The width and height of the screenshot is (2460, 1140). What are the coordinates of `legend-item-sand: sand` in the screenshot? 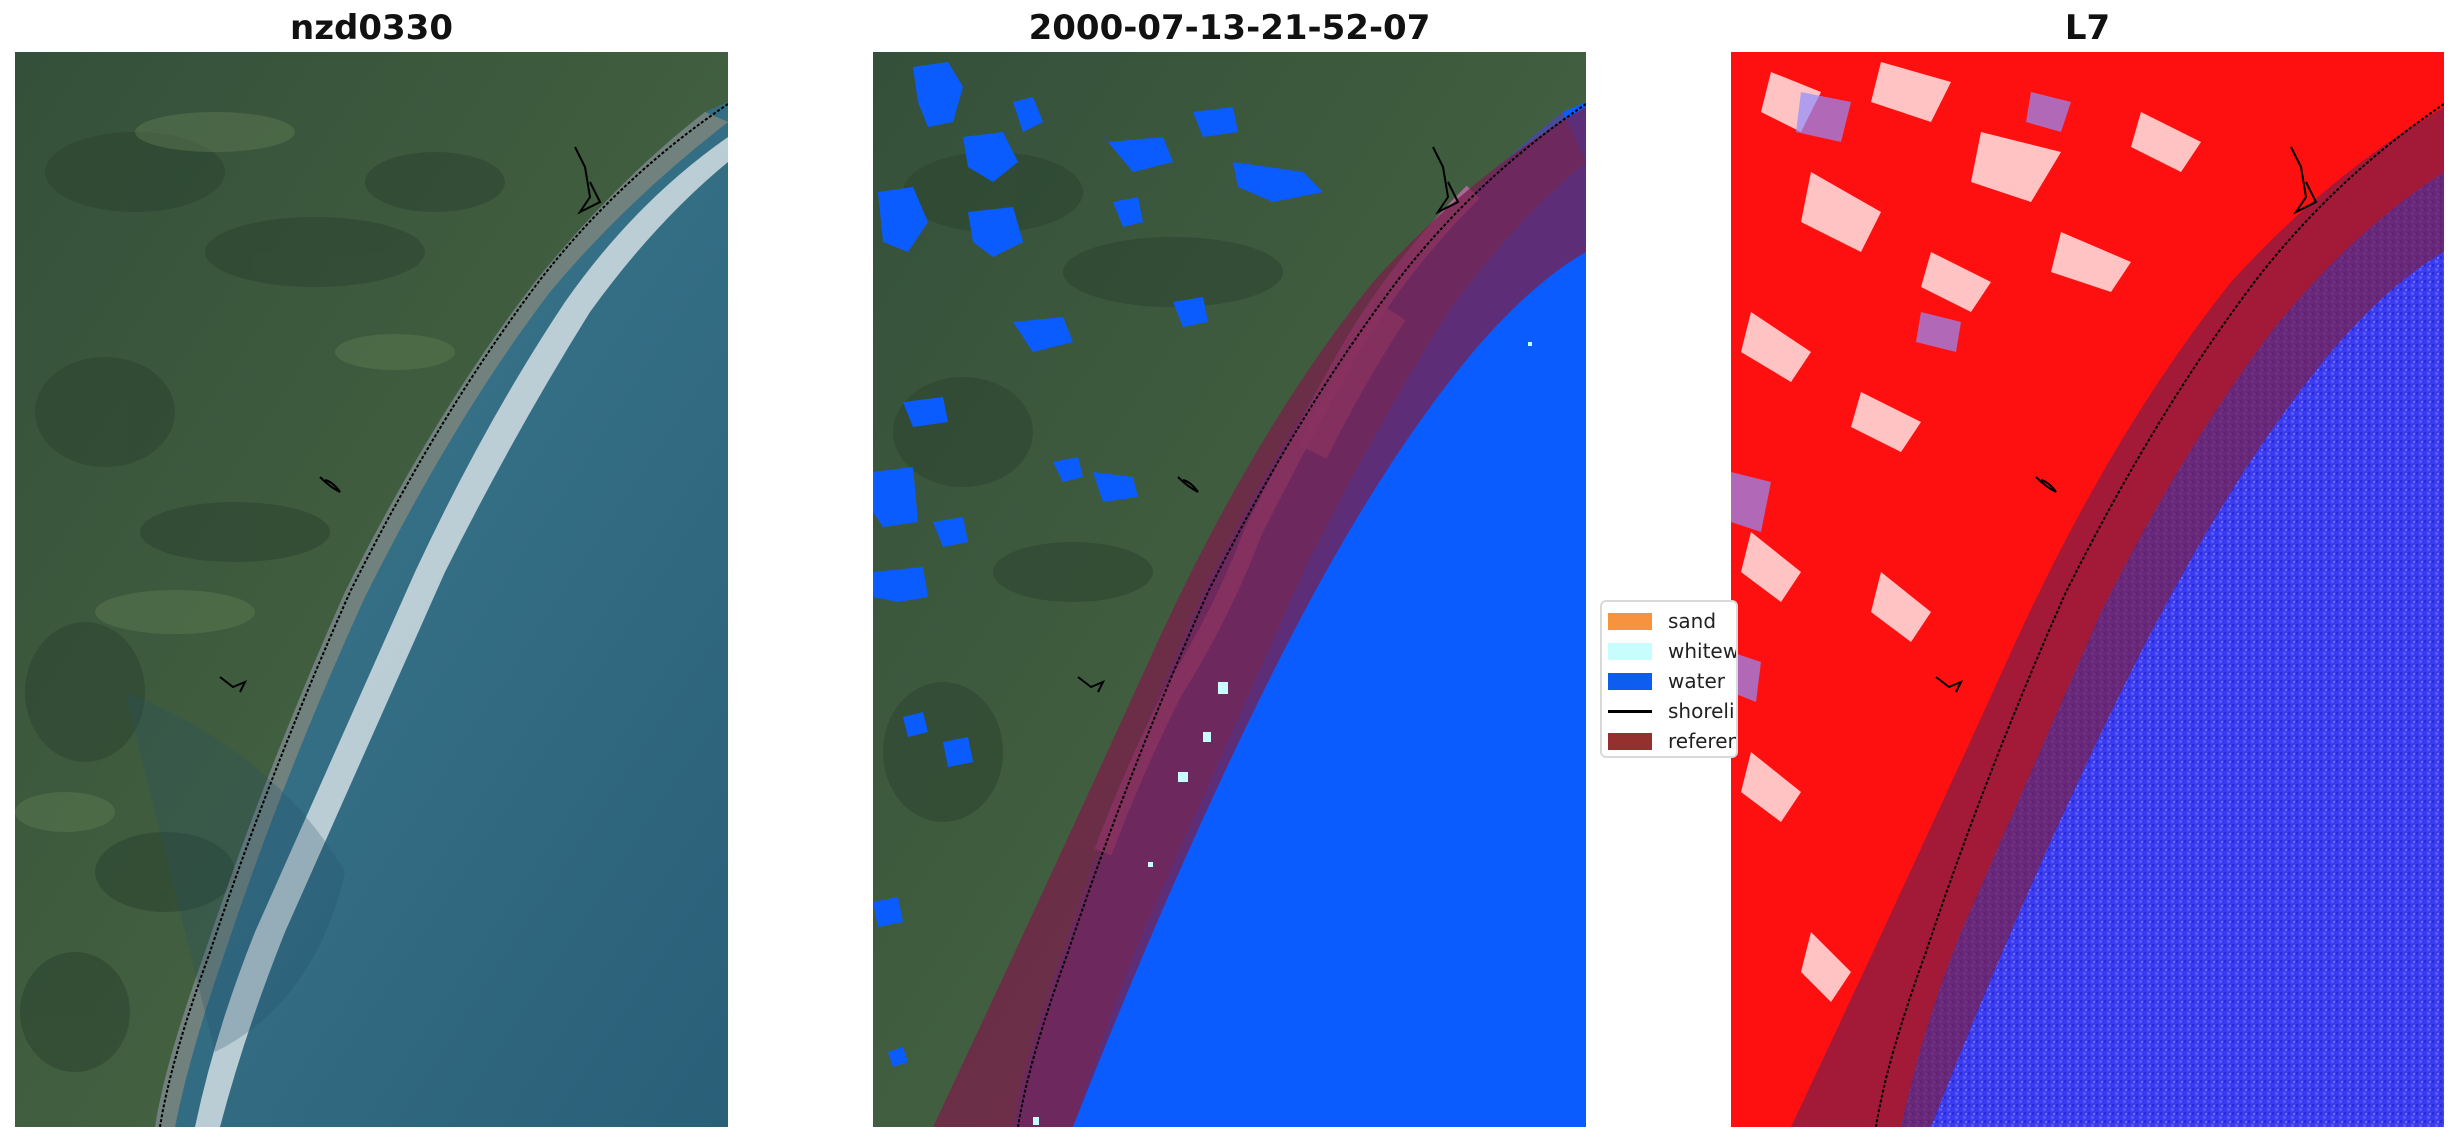 It's located at (1662, 621).